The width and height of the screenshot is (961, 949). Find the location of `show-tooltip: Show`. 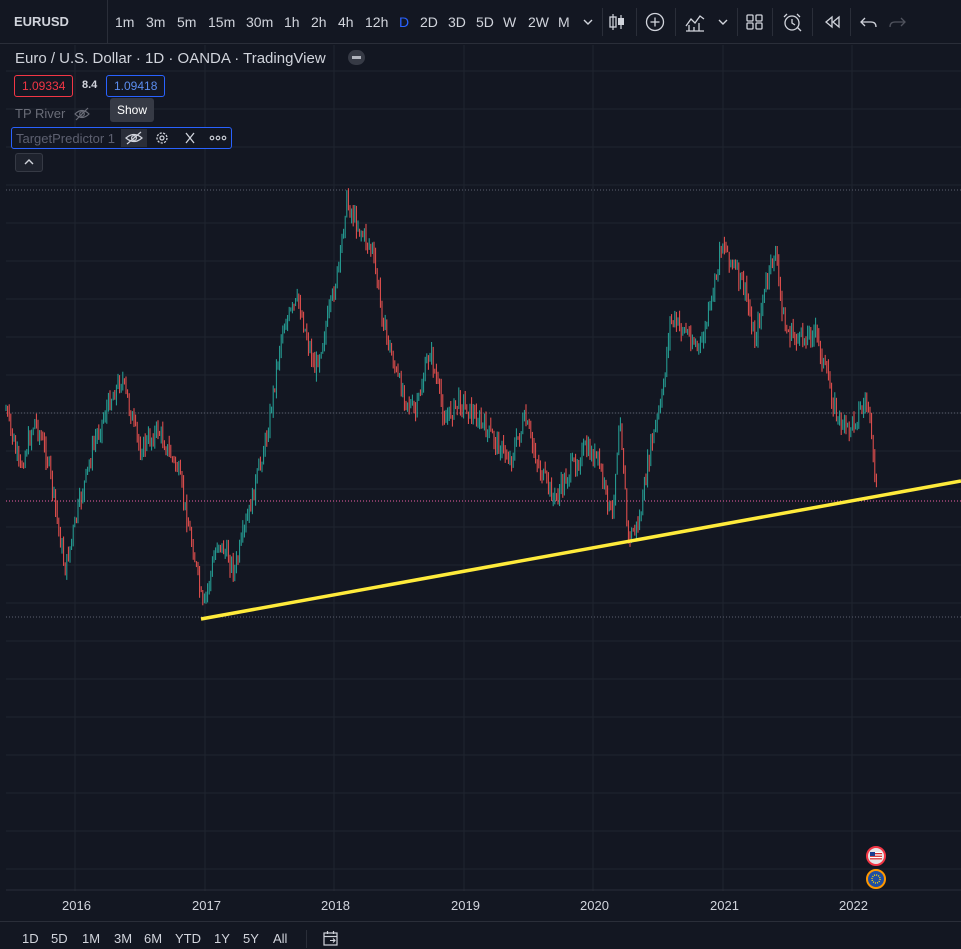

show-tooltip: Show is located at coordinates (132, 110).